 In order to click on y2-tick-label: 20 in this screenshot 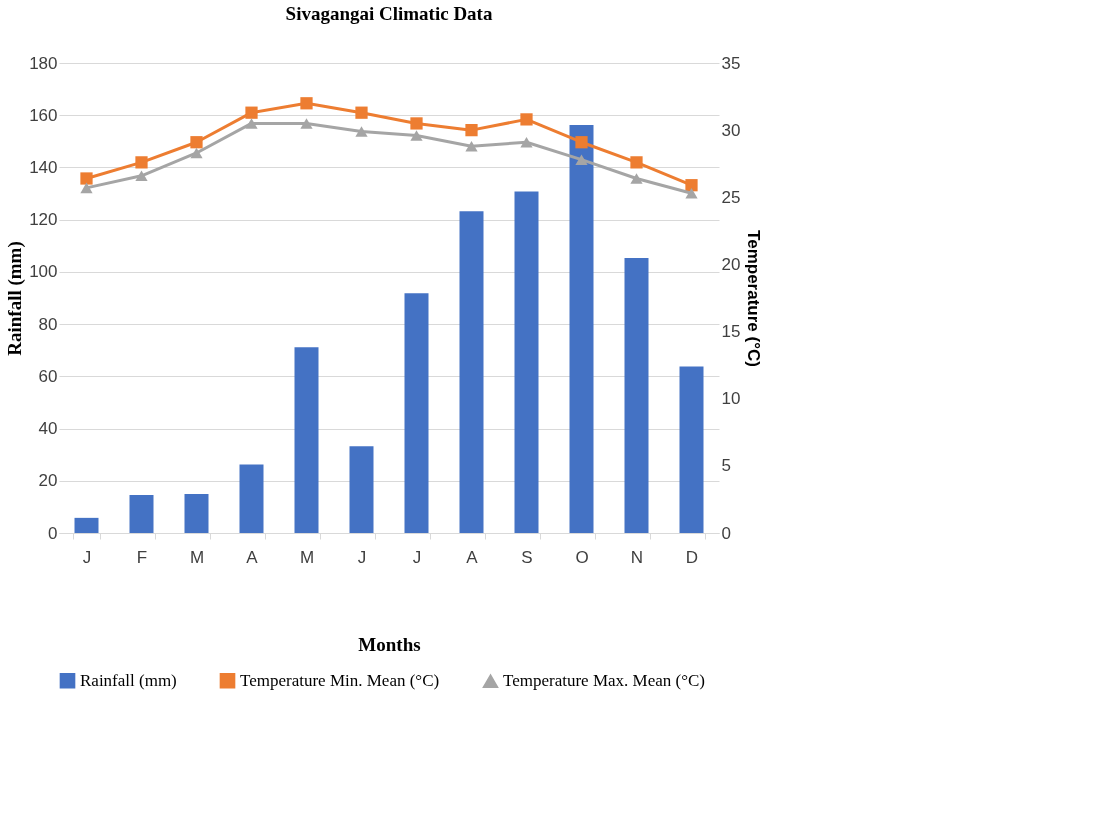, I will do `click(731, 264)`.